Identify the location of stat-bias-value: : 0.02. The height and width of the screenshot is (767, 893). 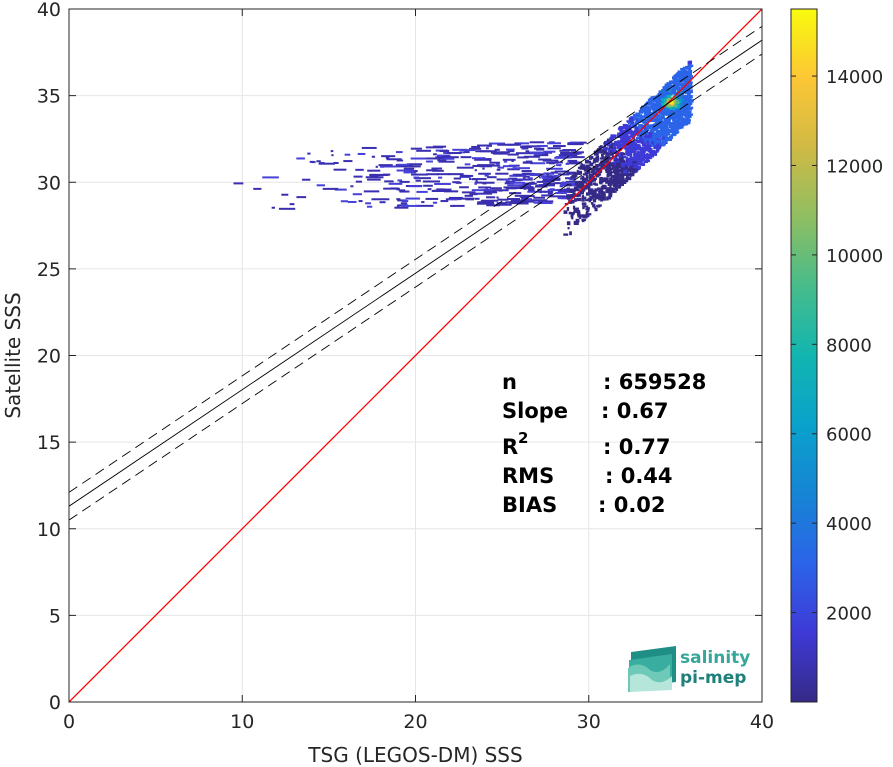
(632, 505).